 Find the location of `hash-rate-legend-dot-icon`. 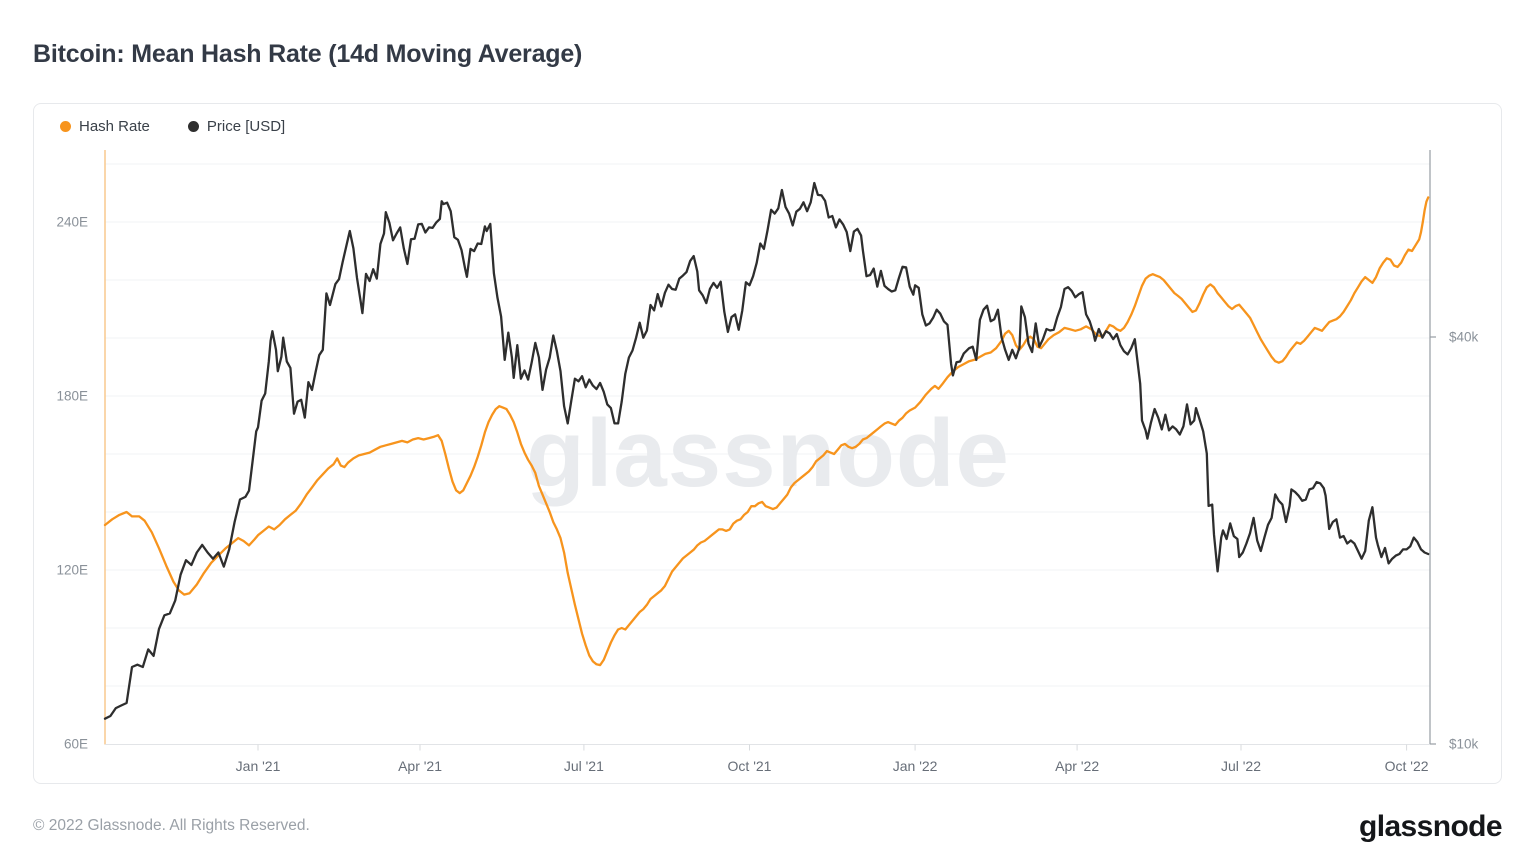

hash-rate-legend-dot-icon is located at coordinates (65, 126).